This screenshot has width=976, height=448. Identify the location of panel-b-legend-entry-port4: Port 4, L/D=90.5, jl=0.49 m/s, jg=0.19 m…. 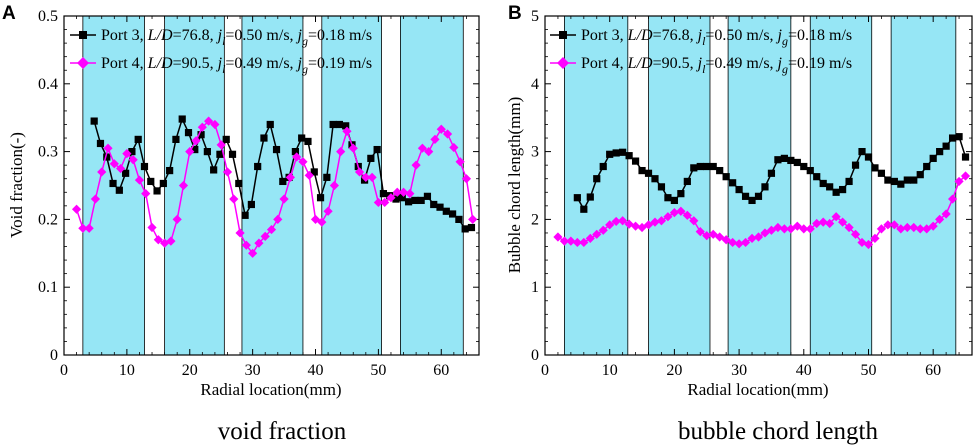
(701, 65).